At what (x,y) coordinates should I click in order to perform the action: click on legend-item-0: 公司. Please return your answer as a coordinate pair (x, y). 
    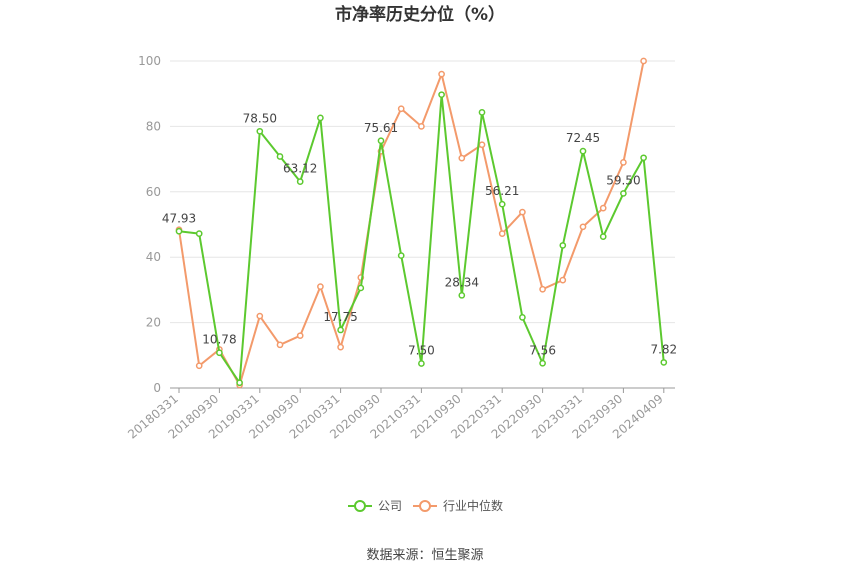
    Looking at the image, I should click on (375, 506).